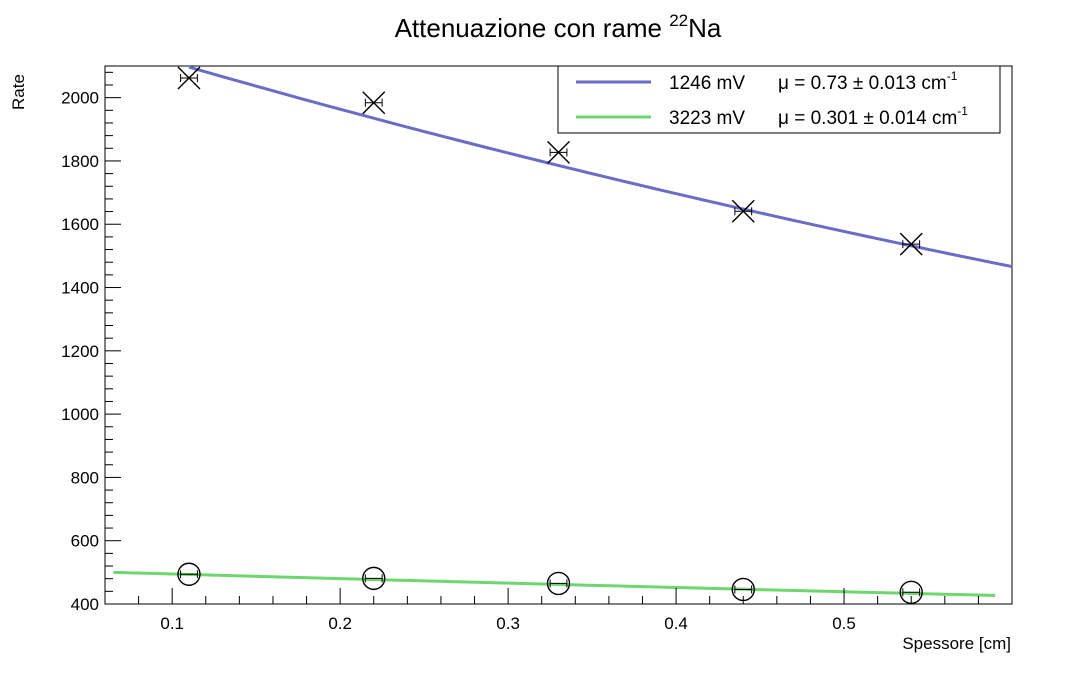 Image resolution: width=1066 pixels, height=683 pixels. I want to click on legend-fit-1246mv: μ = 0.73 ± 0.013 cm-1, so click(868, 81).